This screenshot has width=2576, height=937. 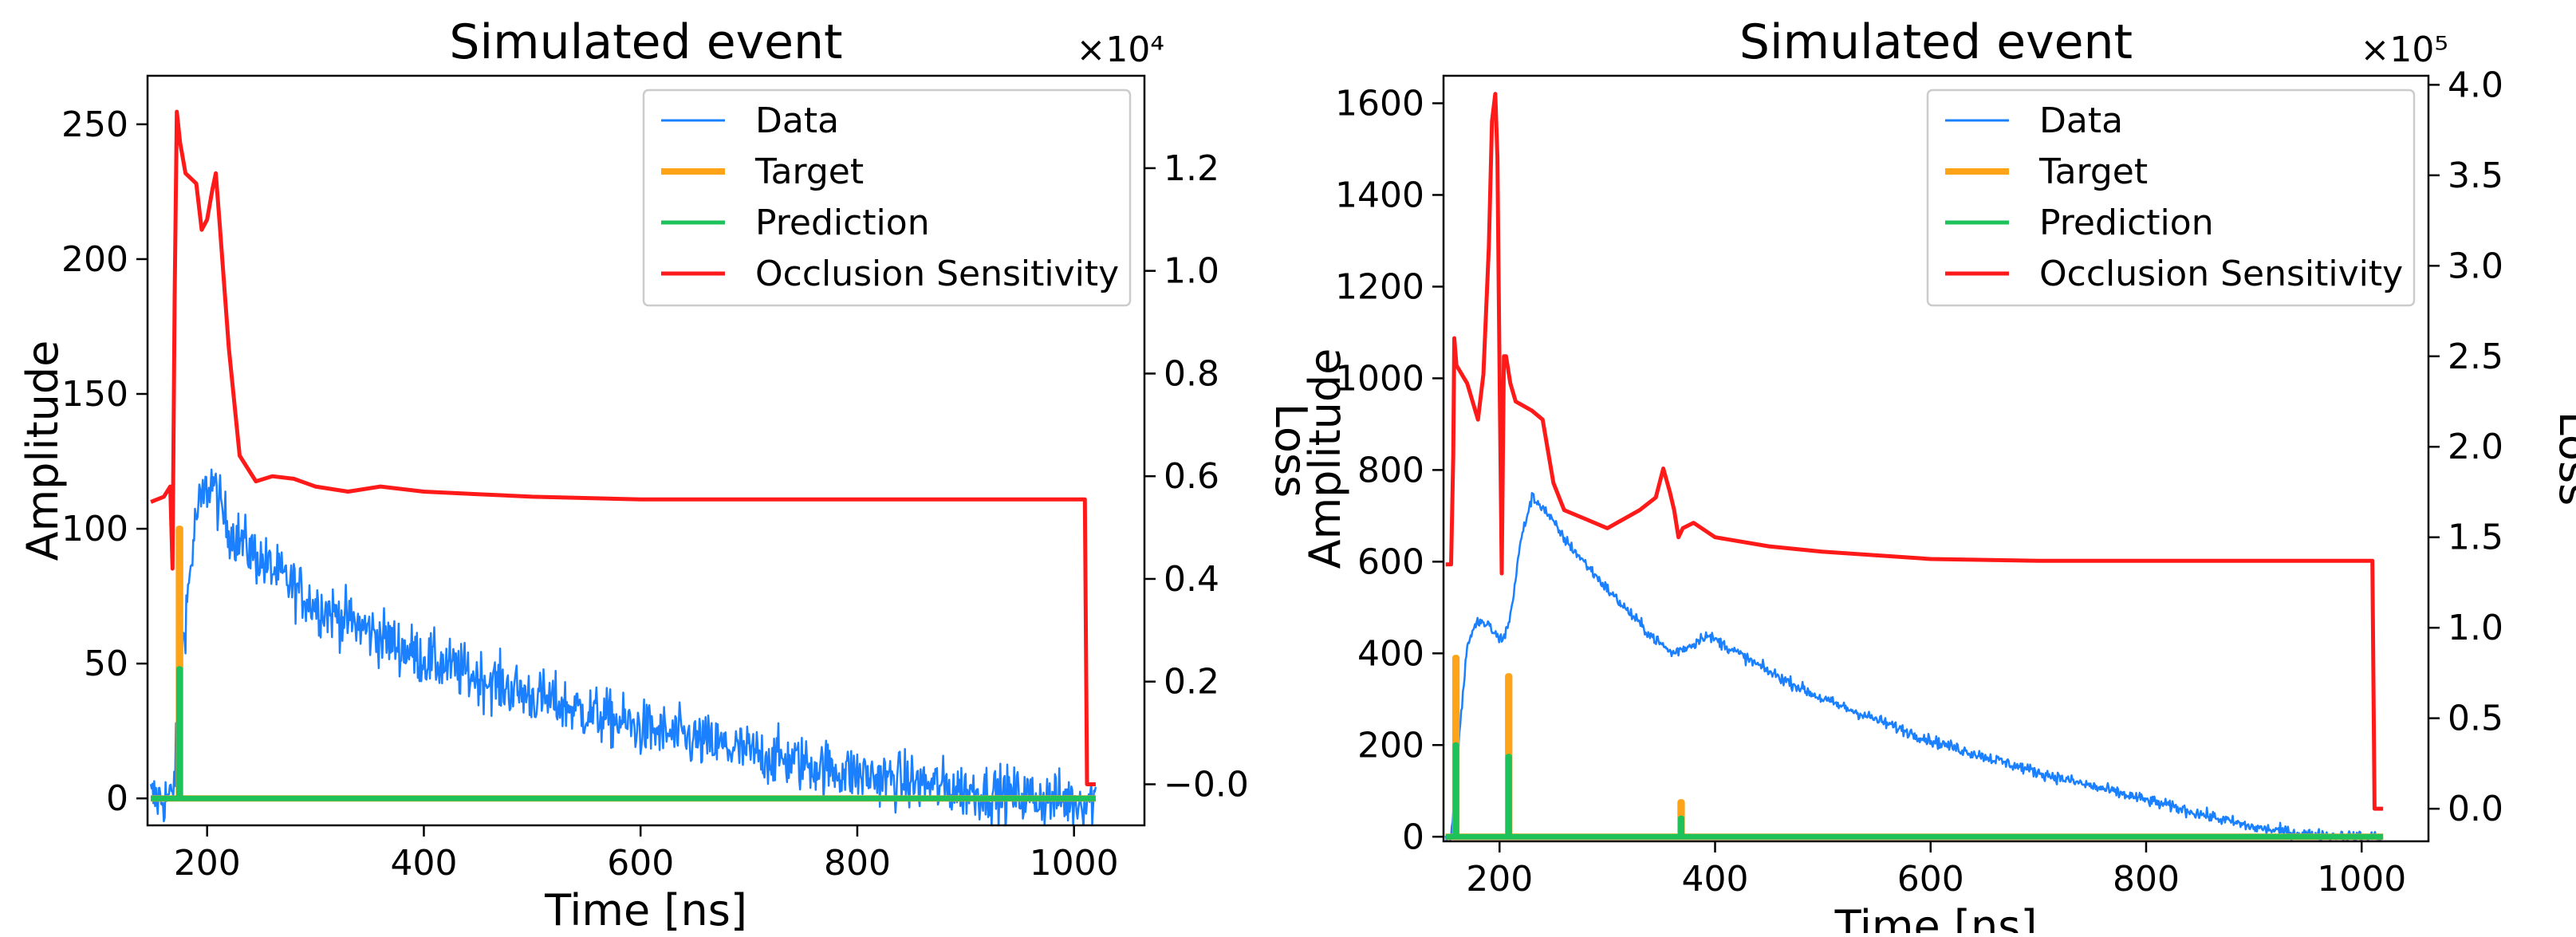 What do you see at coordinates (1379, 195) in the screenshot?
I see `y-tick-label: 1400` at bounding box center [1379, 195].